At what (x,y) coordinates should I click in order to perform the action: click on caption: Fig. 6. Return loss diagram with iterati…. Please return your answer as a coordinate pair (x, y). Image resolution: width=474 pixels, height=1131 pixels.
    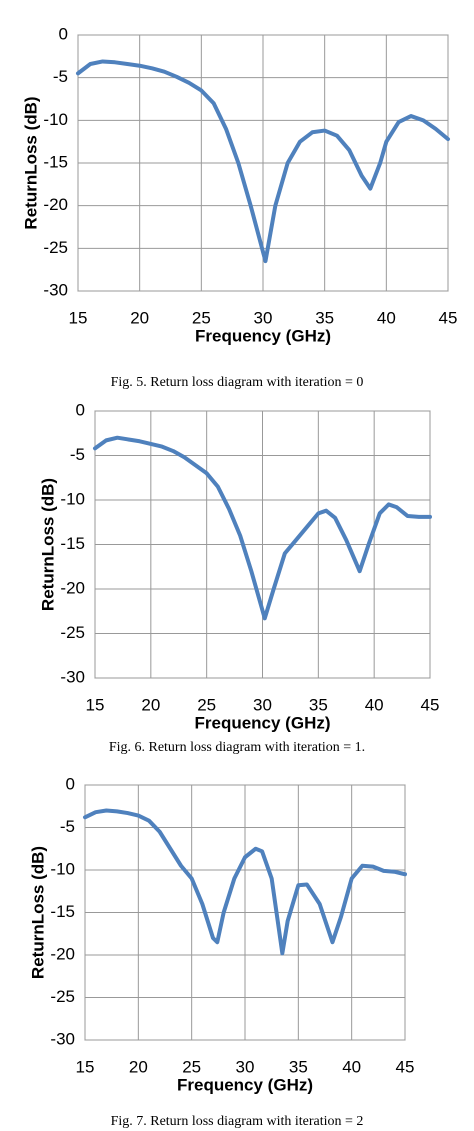
    Looking at the image, I should click on (237, 747).